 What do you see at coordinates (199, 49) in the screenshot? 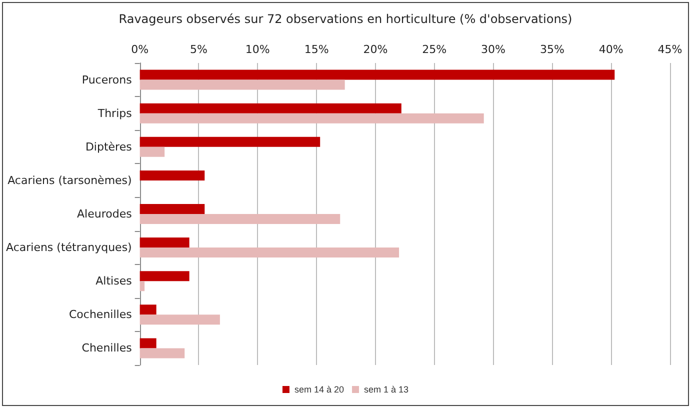
I see `x-tick-label: 5%` at bounding box center [199, 49].